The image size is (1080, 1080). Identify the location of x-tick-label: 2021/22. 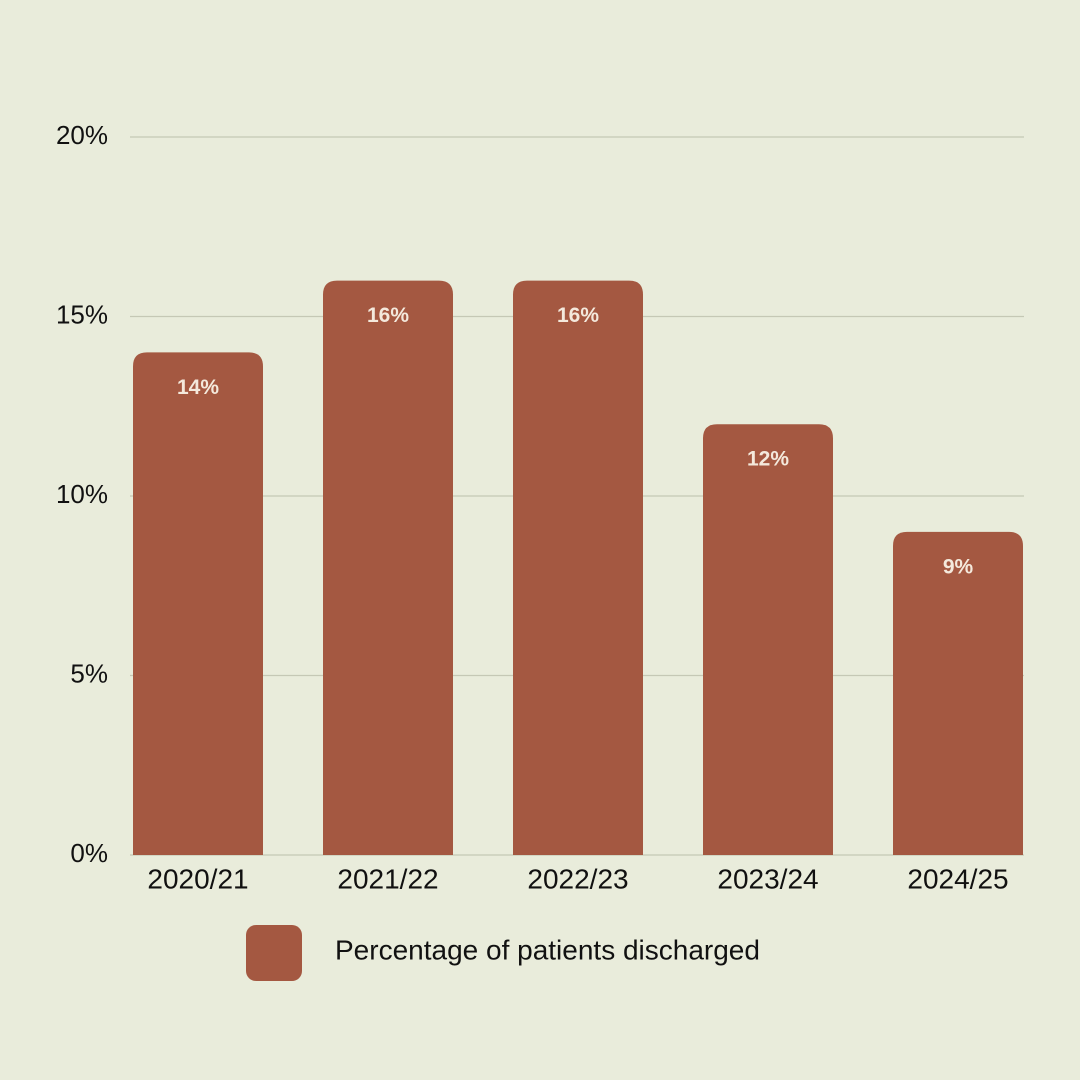
(387, 878).